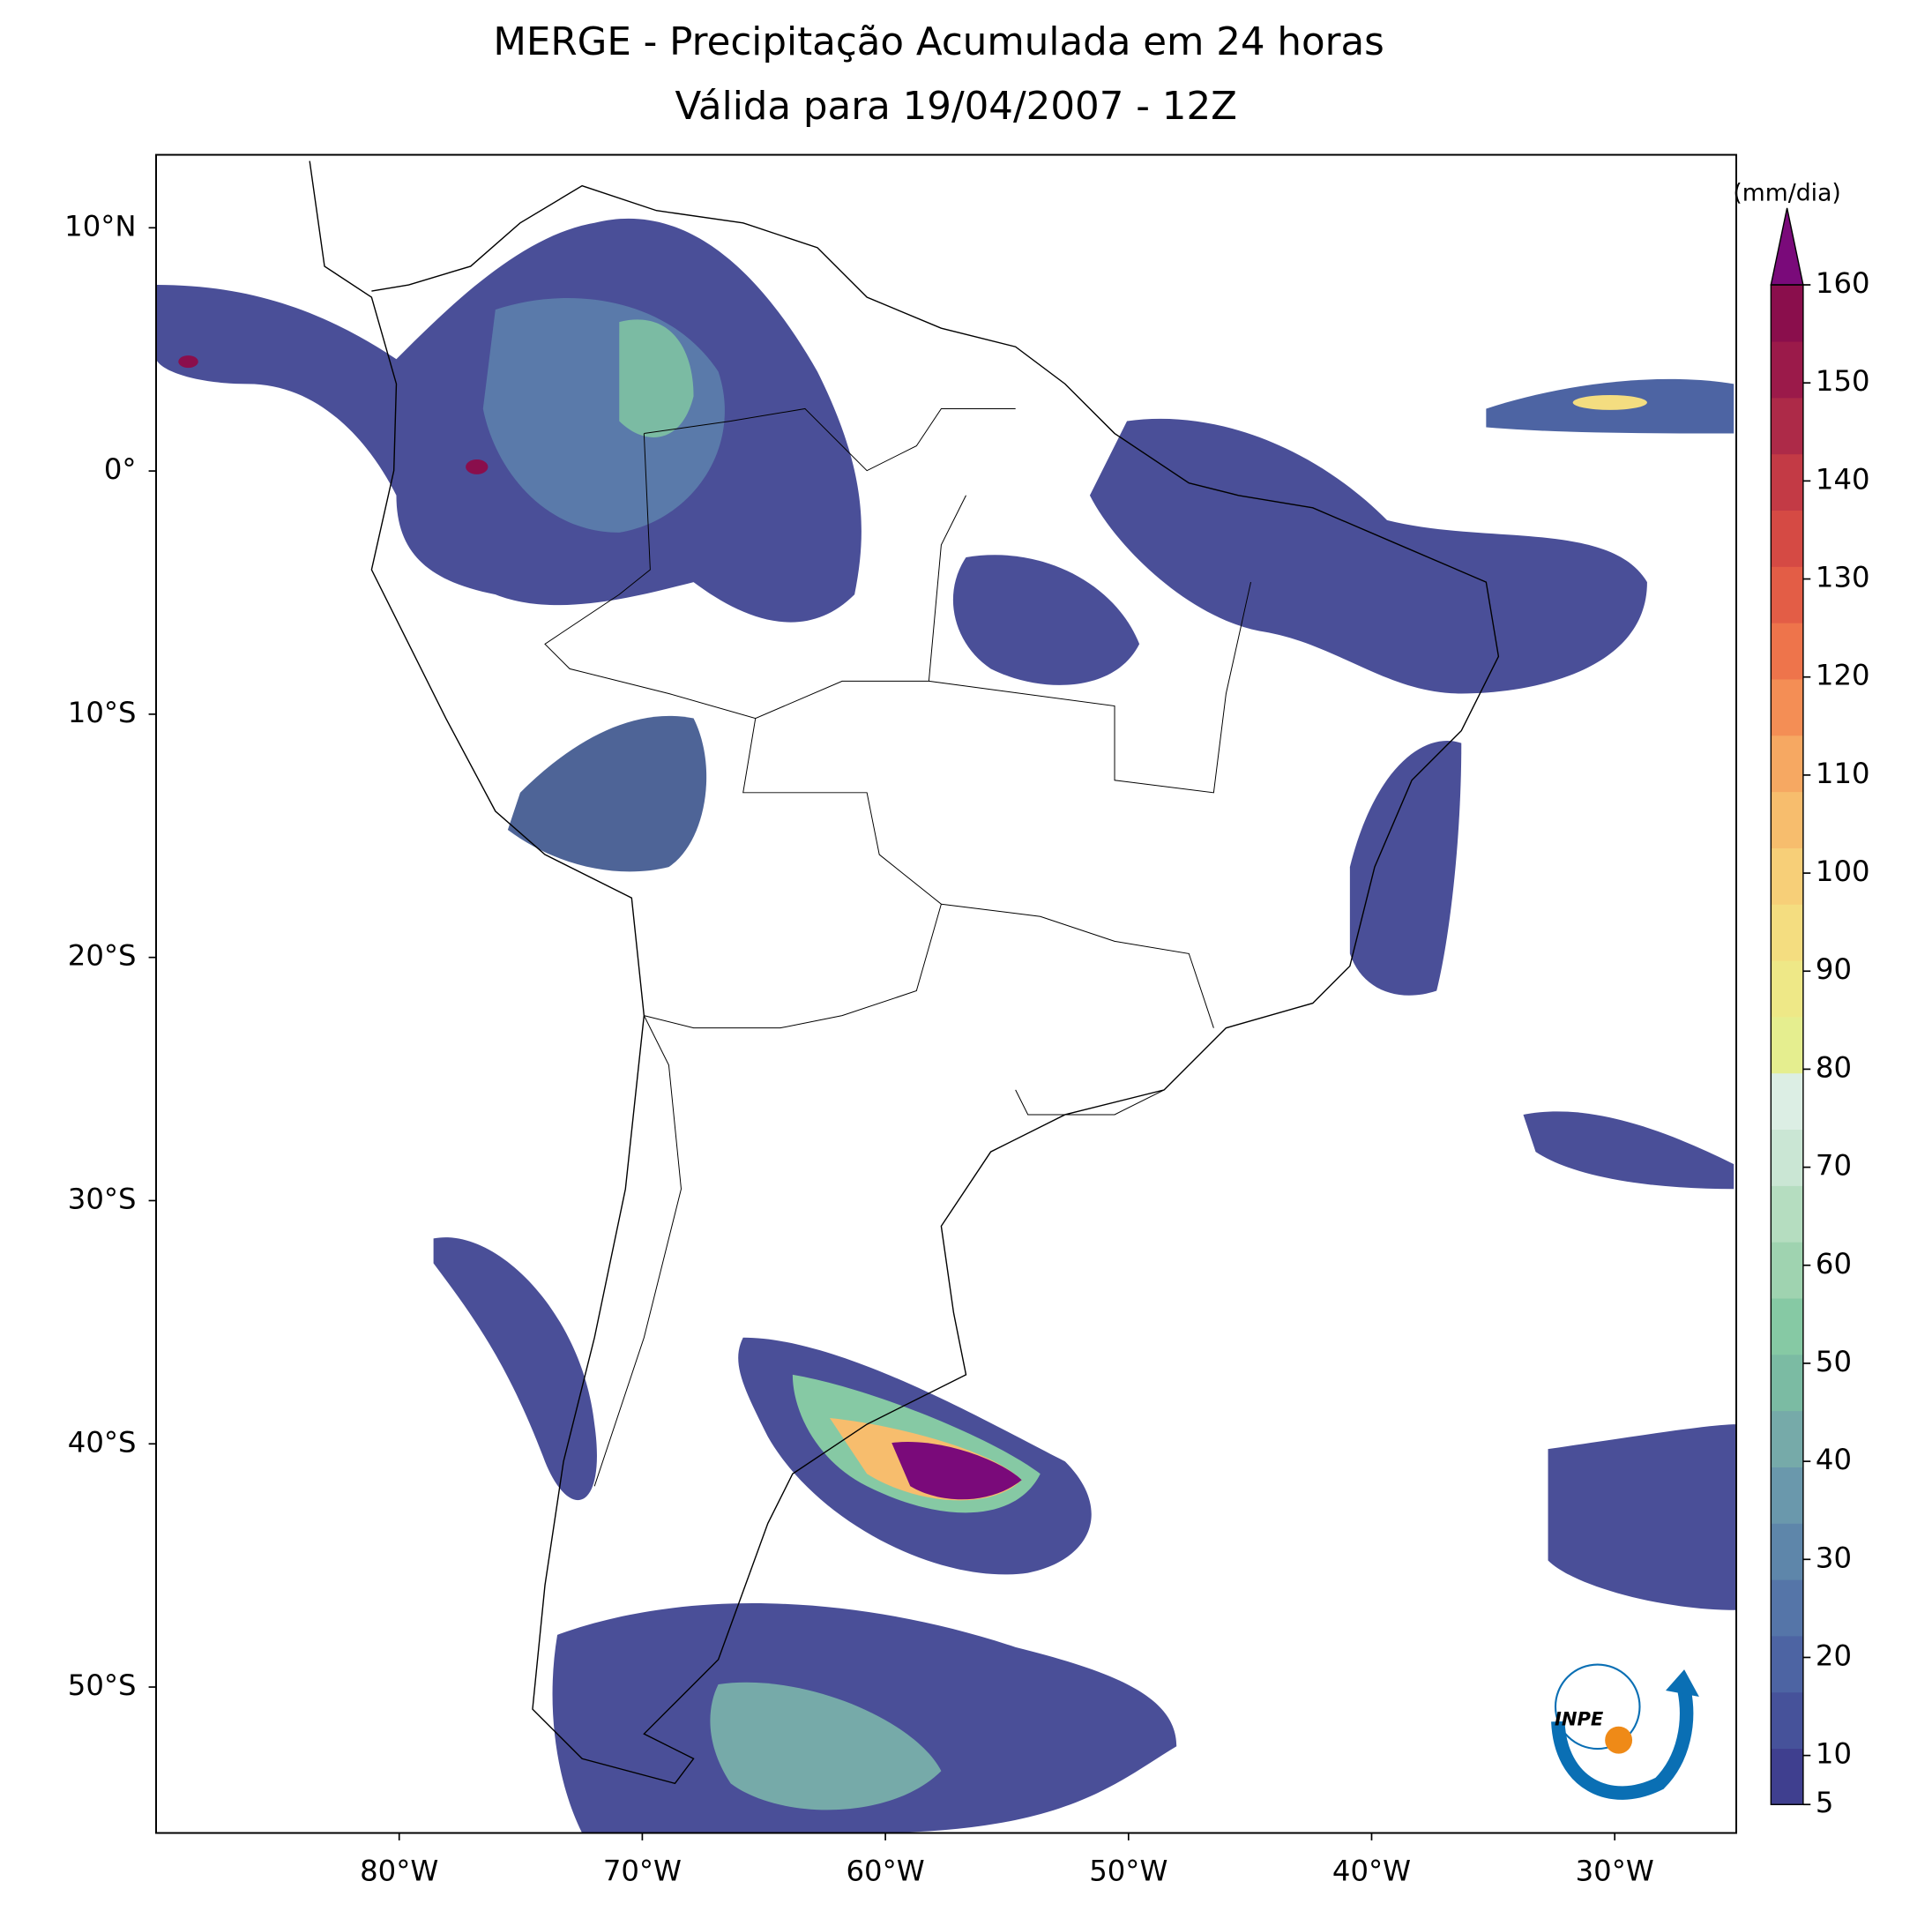  I want to click on logo-text: INPE, so click(1579, 1718).